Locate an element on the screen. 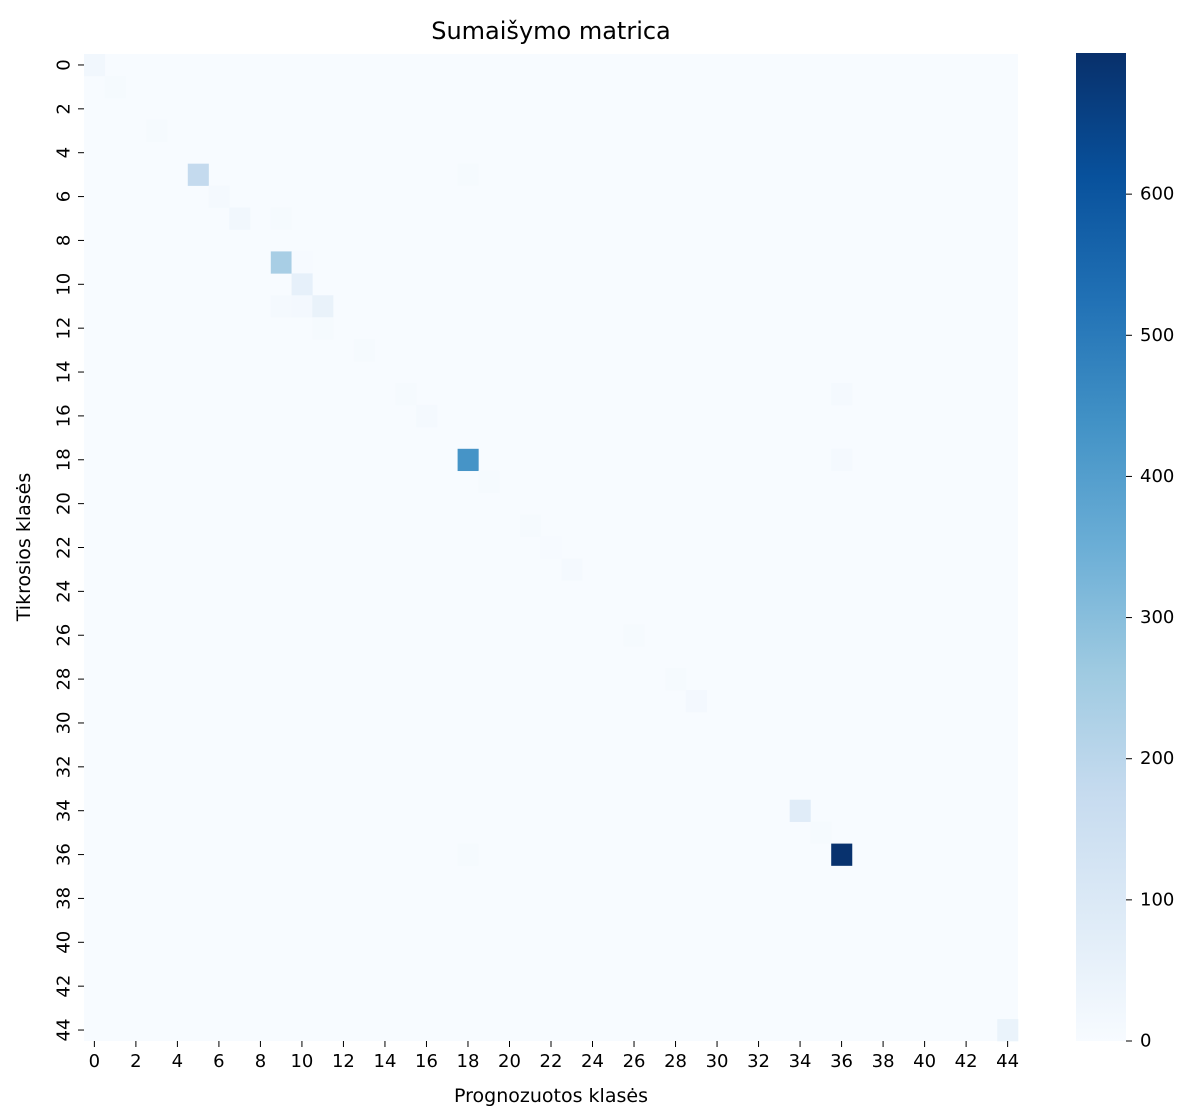 Image resolution: width=1186 pixels, height=1108 pixels. x-tick-label: 8 is located at coordinates (260, 1061).